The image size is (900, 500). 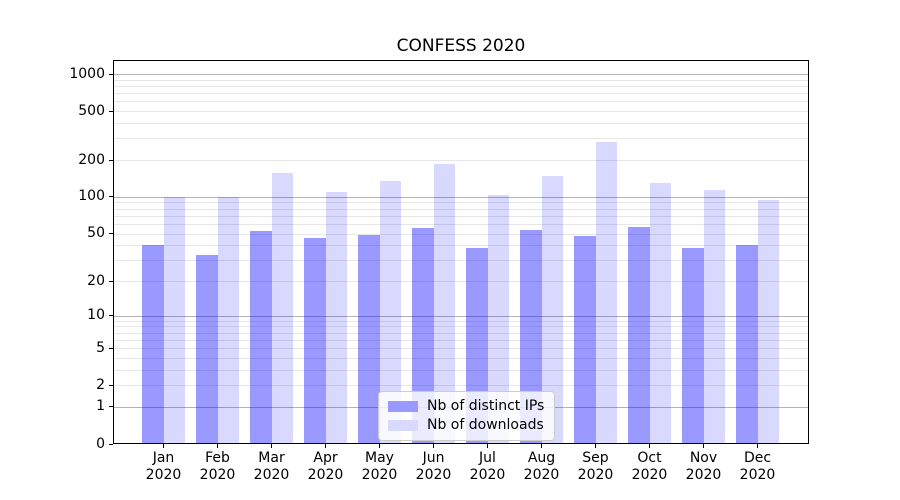 What do you see at coordinates (423, 335) in the screenshot?
I see `bar-distinct-ips-jun` at bounding box center [423, 335].